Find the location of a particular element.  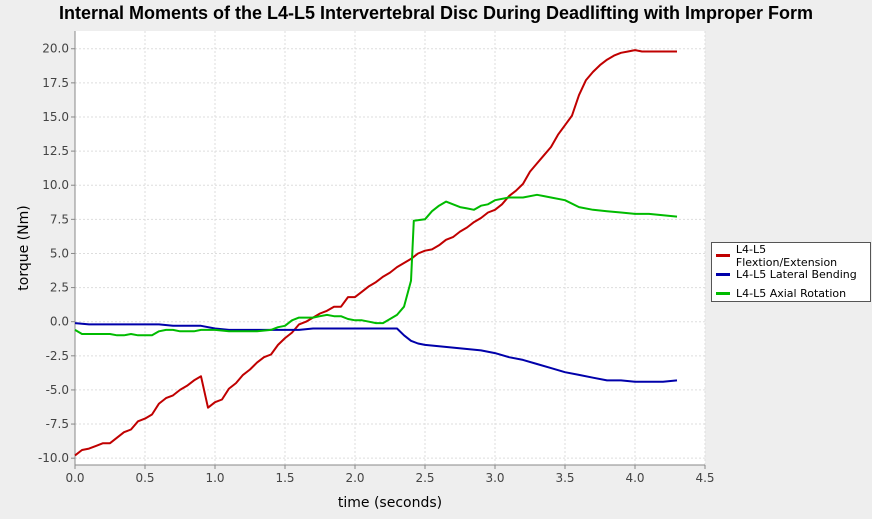

x-tick-label: 2.5 is located at coordinates (424, 478).